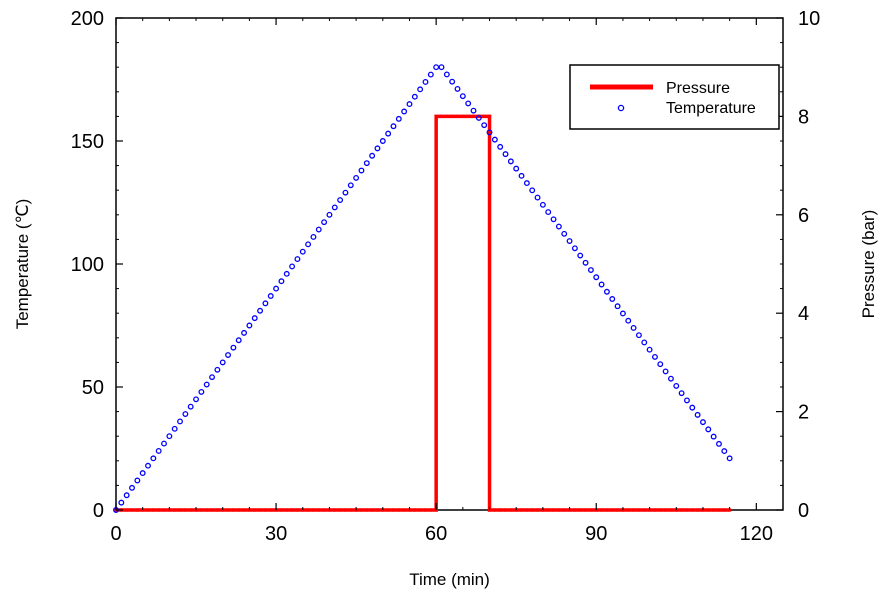 This screenshot has height=601, width=881. What do you see at coordinates (87, 265) in the screenshot?
I see `y-tick-label: 100` at bounding box center [87, 265].